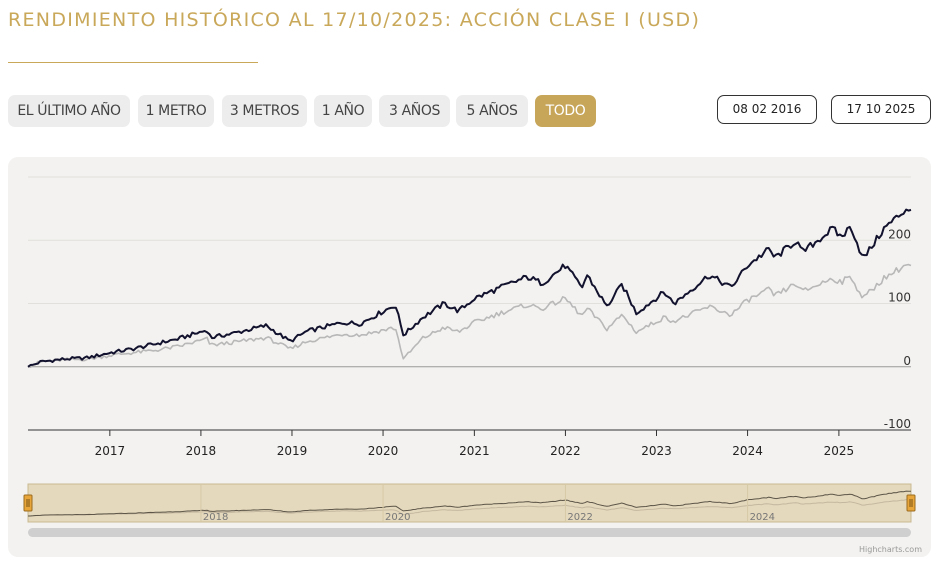 The height and width of the screenshot is (576, 936). What do you see at coordinates (110, 451) in the screenshot?
I see `x-tick-label: 2017` at bounding box center [110, 451].